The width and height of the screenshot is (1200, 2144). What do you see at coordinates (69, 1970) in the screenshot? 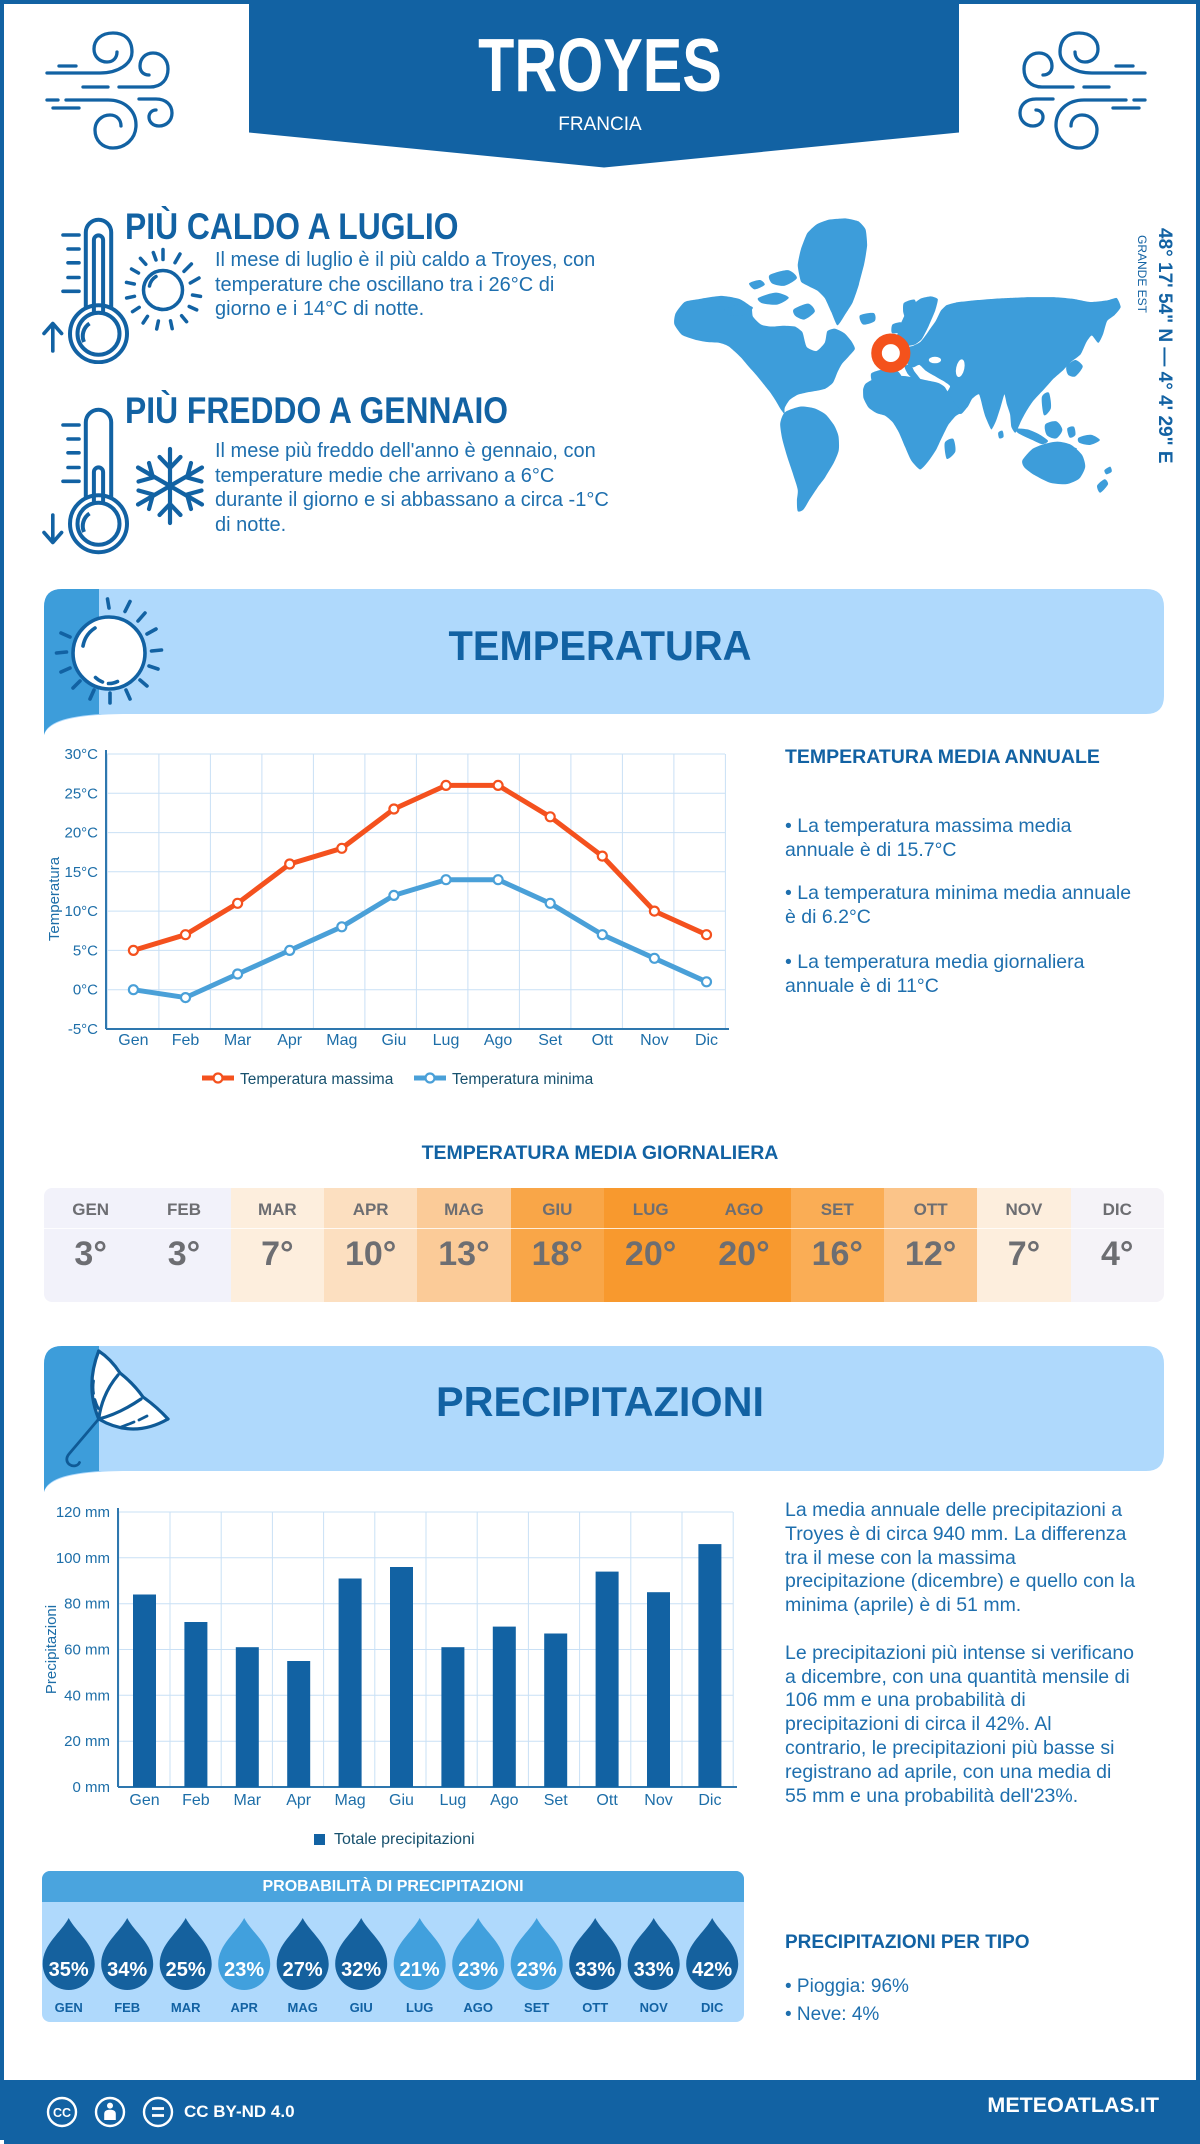
I see `svg-text: 35%` at bounding box center [69, 1970].